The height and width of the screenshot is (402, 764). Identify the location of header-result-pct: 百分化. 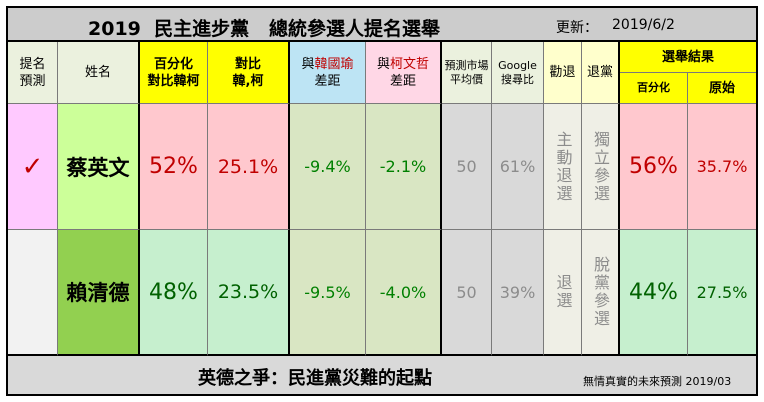
(654, 88).